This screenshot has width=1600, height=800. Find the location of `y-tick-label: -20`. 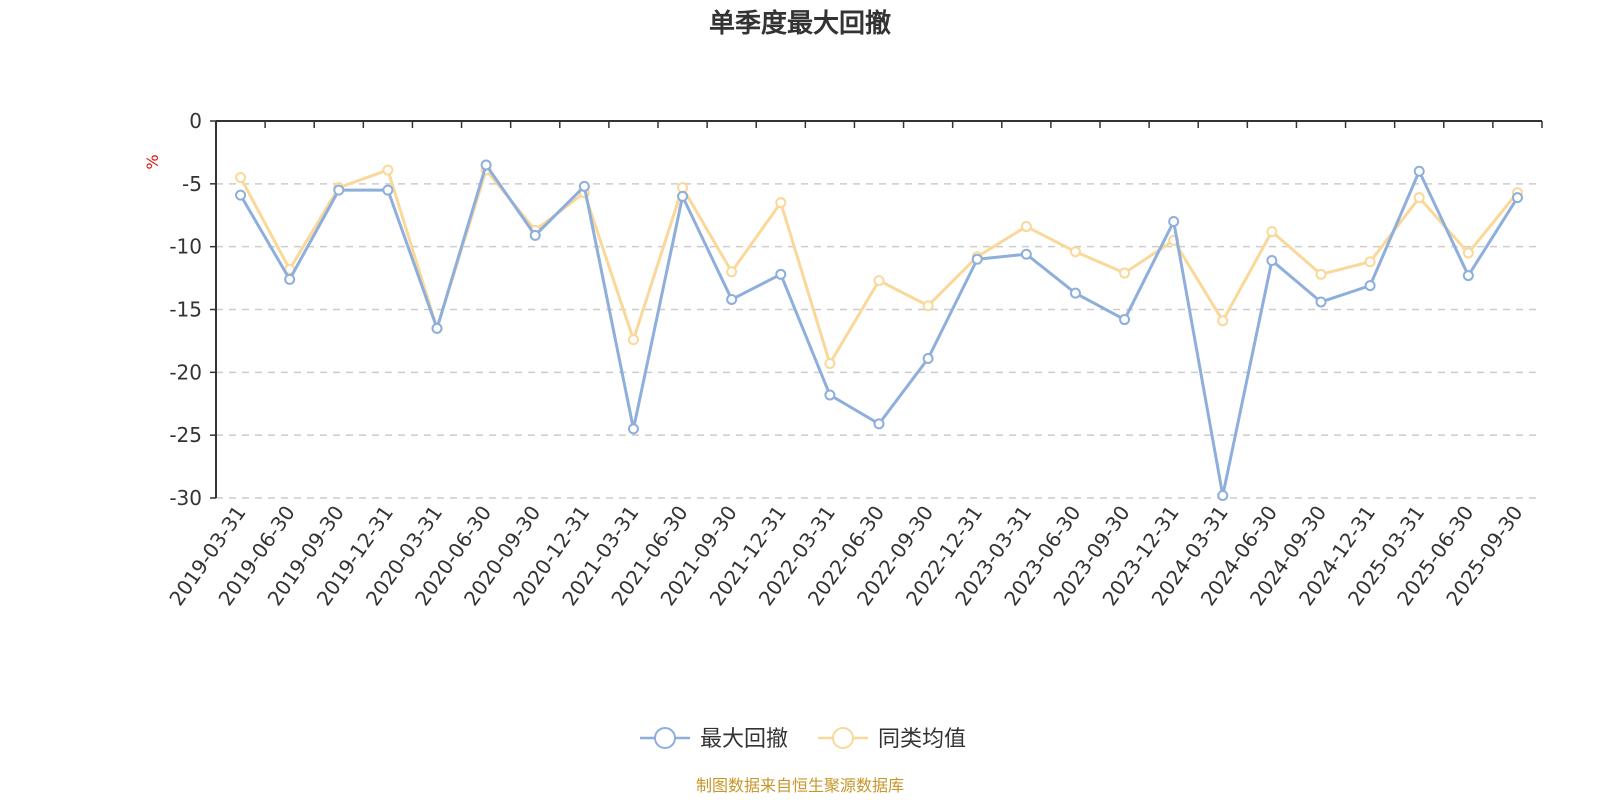

y-tick-label: -20 is located at coordinates (185, 372).